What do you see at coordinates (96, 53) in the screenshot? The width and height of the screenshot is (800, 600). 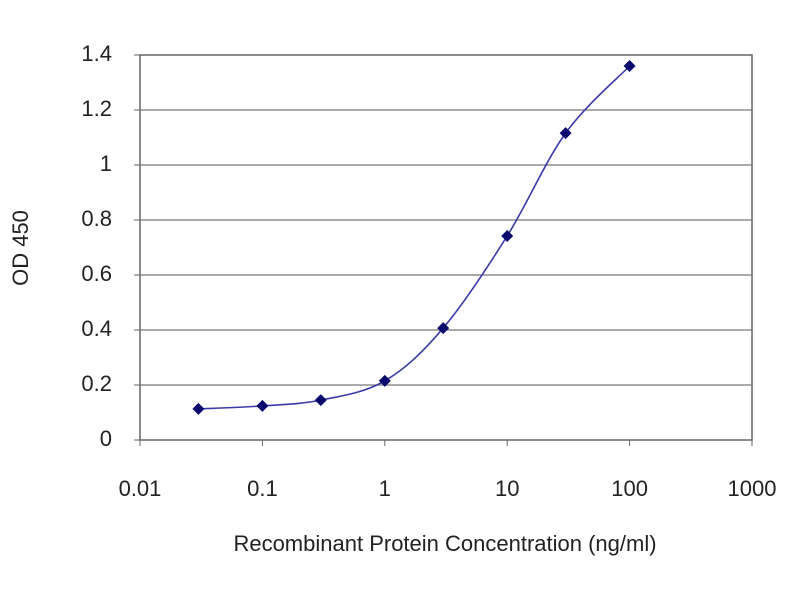 I see `y-tick-label: 1.4` at bounding box center [96, 53].